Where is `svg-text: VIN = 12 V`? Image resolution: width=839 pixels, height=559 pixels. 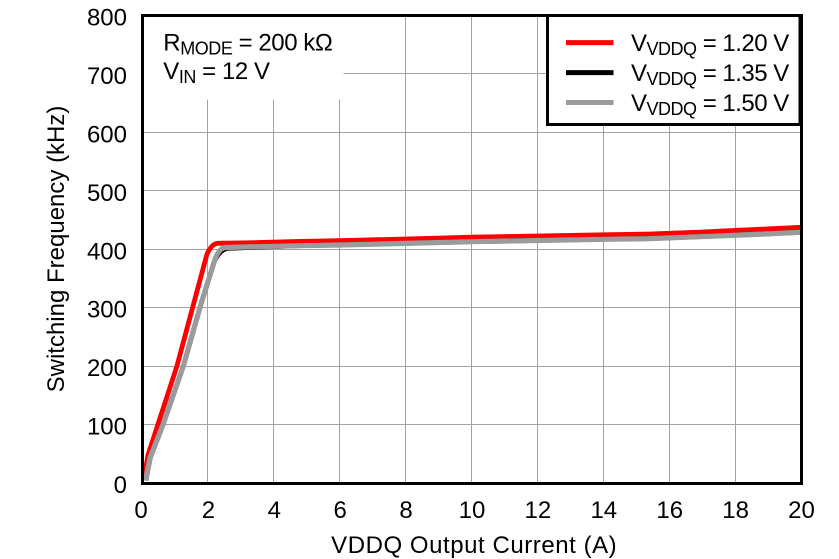 svg-text: VIN = 12 V is located at coordinates (216, 72).